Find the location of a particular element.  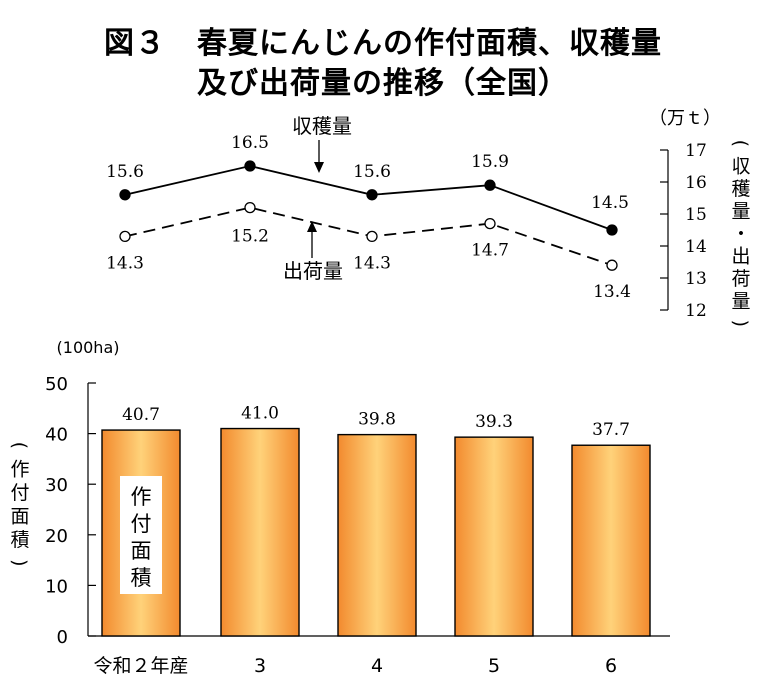

x-tick-label: 6 is located at coordinates (611, 666).